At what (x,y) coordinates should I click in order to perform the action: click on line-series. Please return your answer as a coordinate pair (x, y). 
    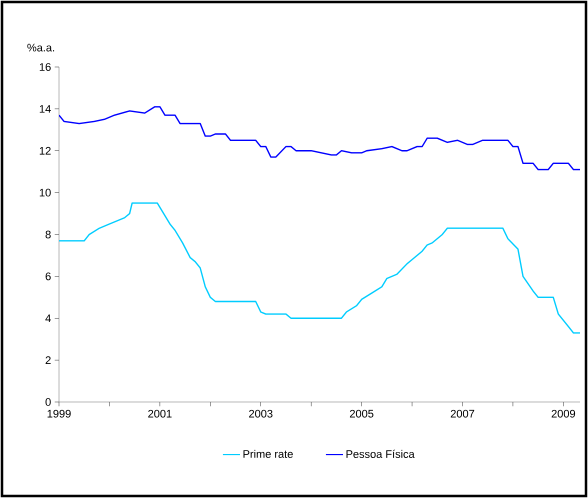
    Looking at the image, I should click on (319, 138).